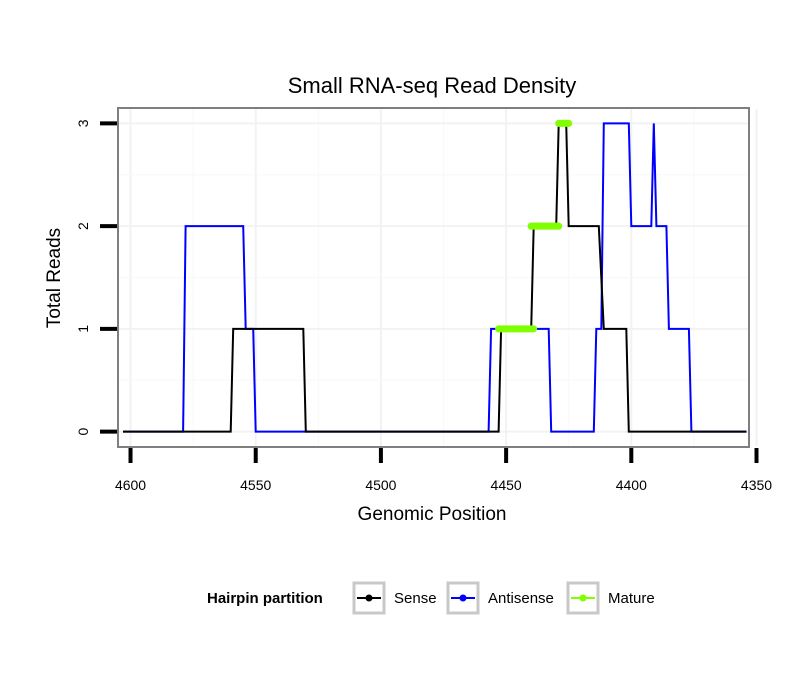 The image size is (810, 690). What do you see at coordinates (432, 514) in the screenshot?
I see `x-axis-title: Genomic Position` at bounding box center [432, 514].